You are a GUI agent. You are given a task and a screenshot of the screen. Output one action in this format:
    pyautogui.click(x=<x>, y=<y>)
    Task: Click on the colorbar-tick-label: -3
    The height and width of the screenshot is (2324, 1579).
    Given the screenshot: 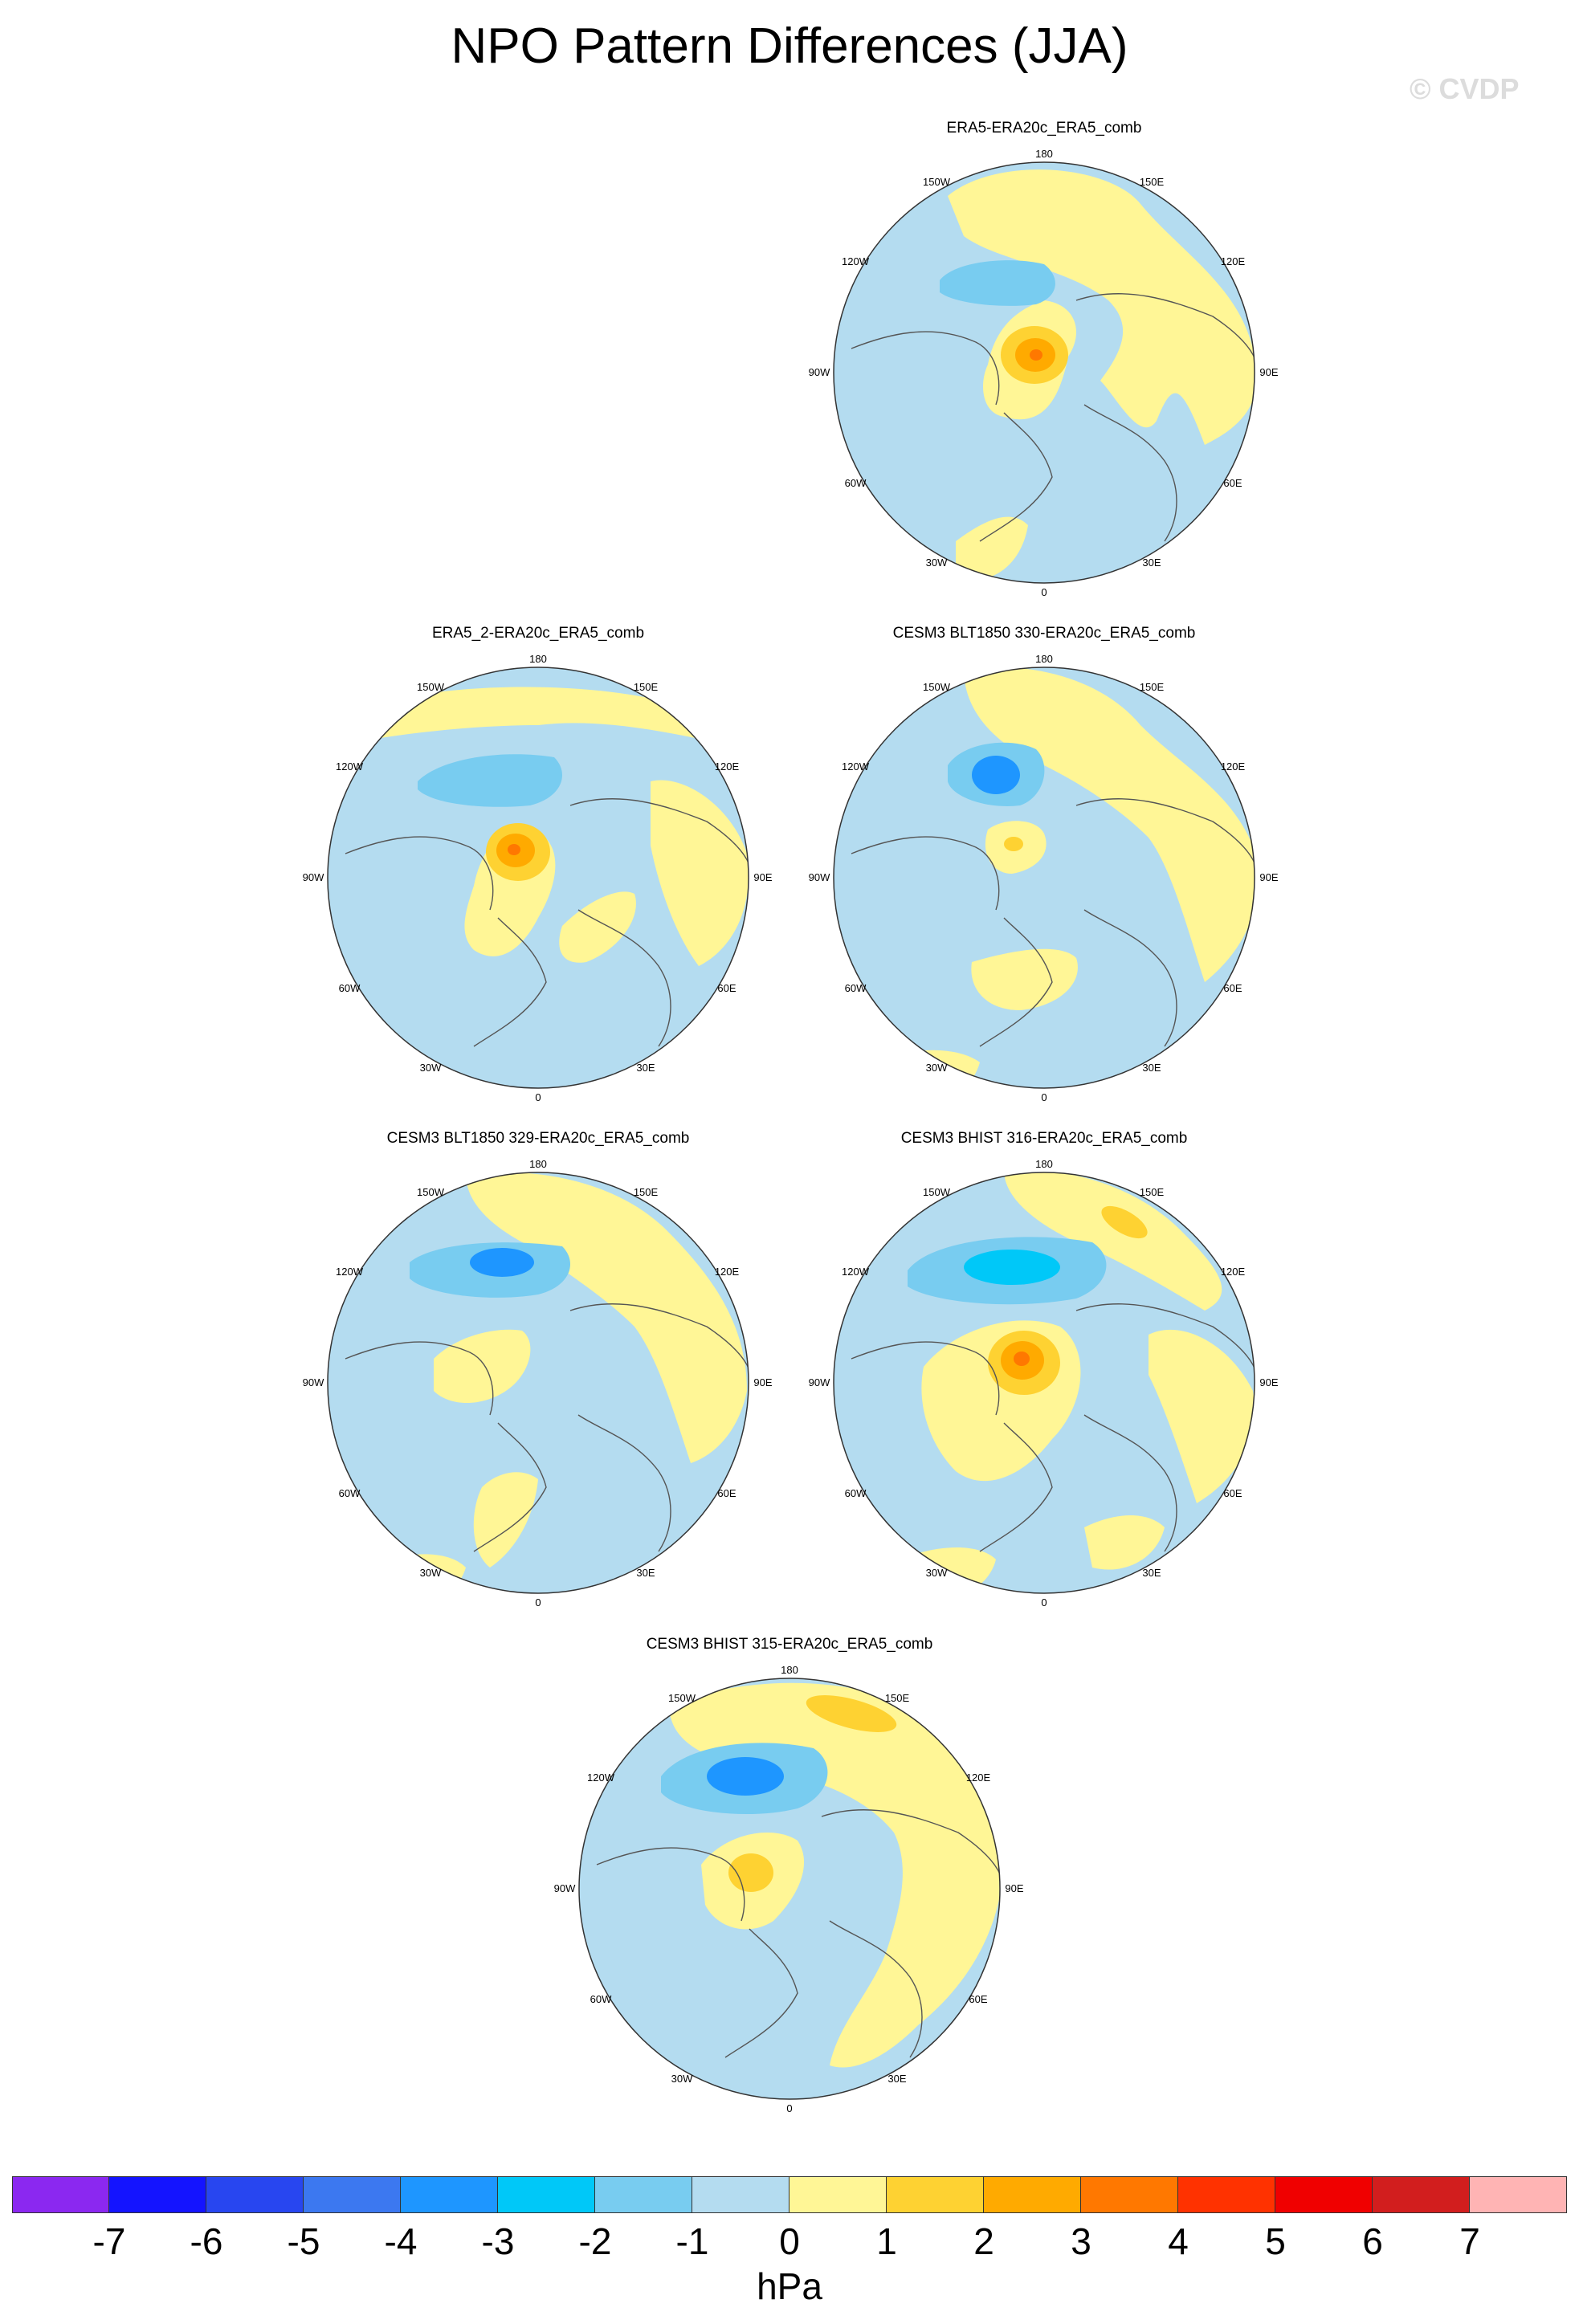 What is the action you would take?
    pyautogui.click(x=498, y=2241)
    